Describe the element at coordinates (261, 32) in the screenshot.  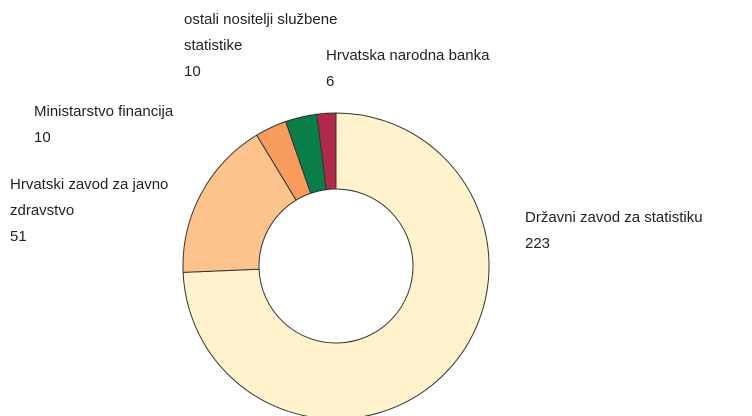
I see `label-name: ostali nositelji službene statistike` at that location.